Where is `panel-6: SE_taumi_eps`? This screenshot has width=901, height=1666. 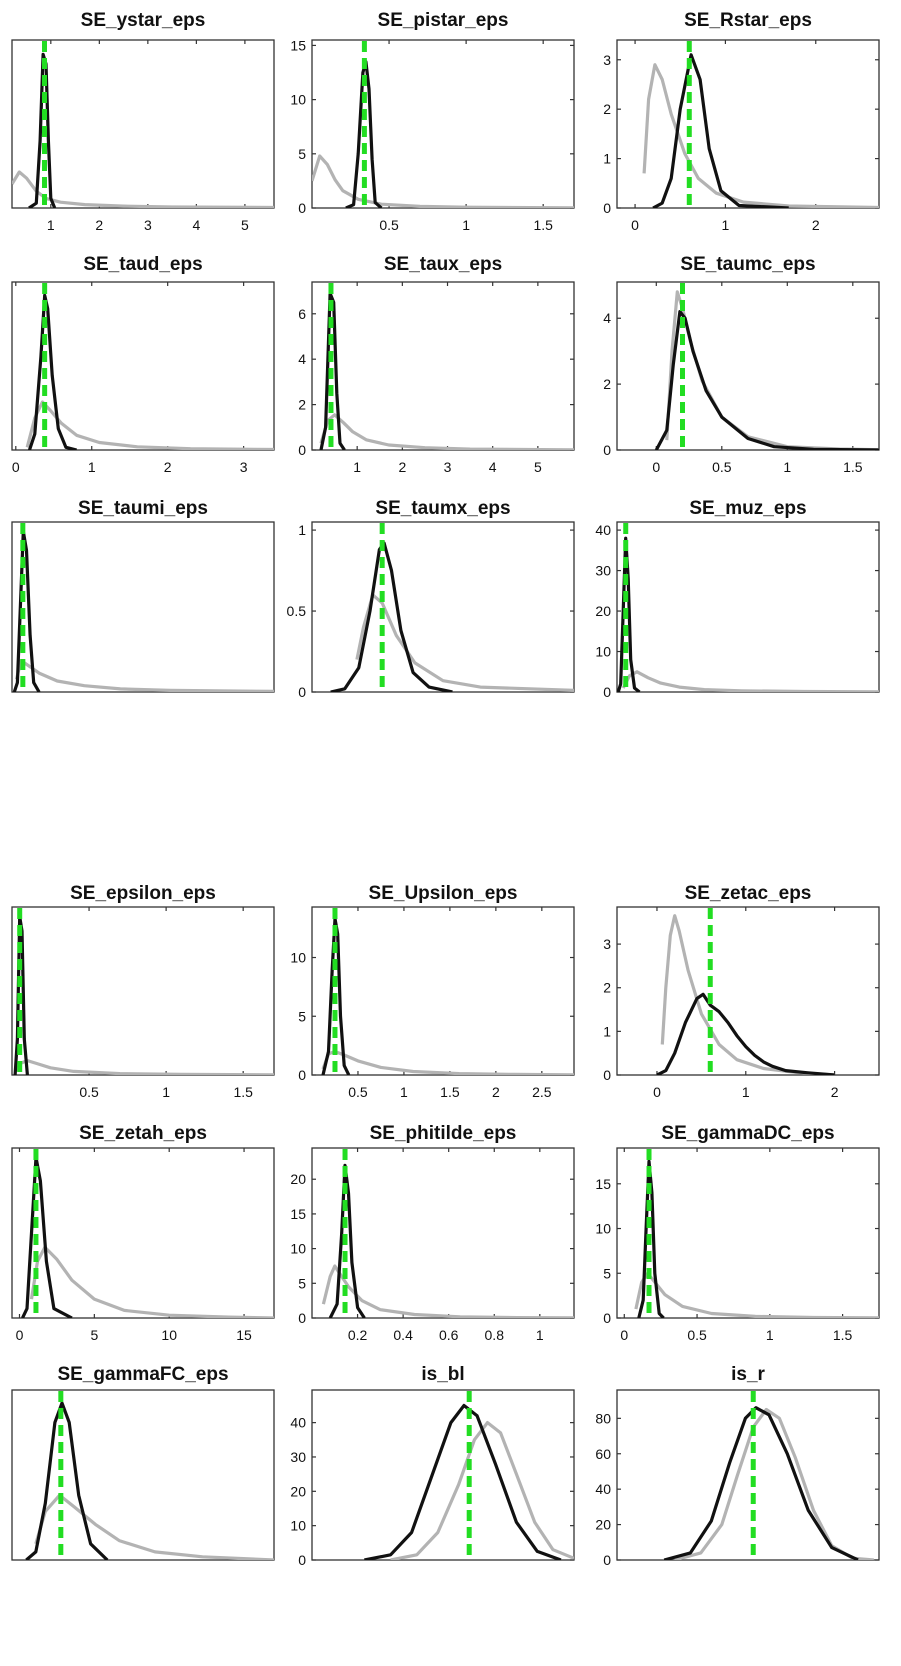 panel-6: SE_taumi_eps is located at coordinates (143, 595).